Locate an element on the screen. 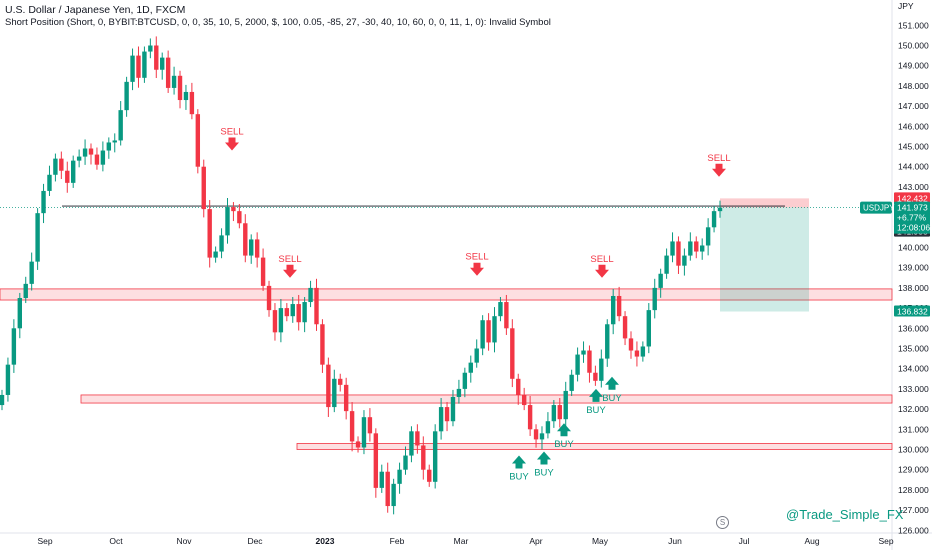  ticker-change-box is located at coordinates (912, 222).